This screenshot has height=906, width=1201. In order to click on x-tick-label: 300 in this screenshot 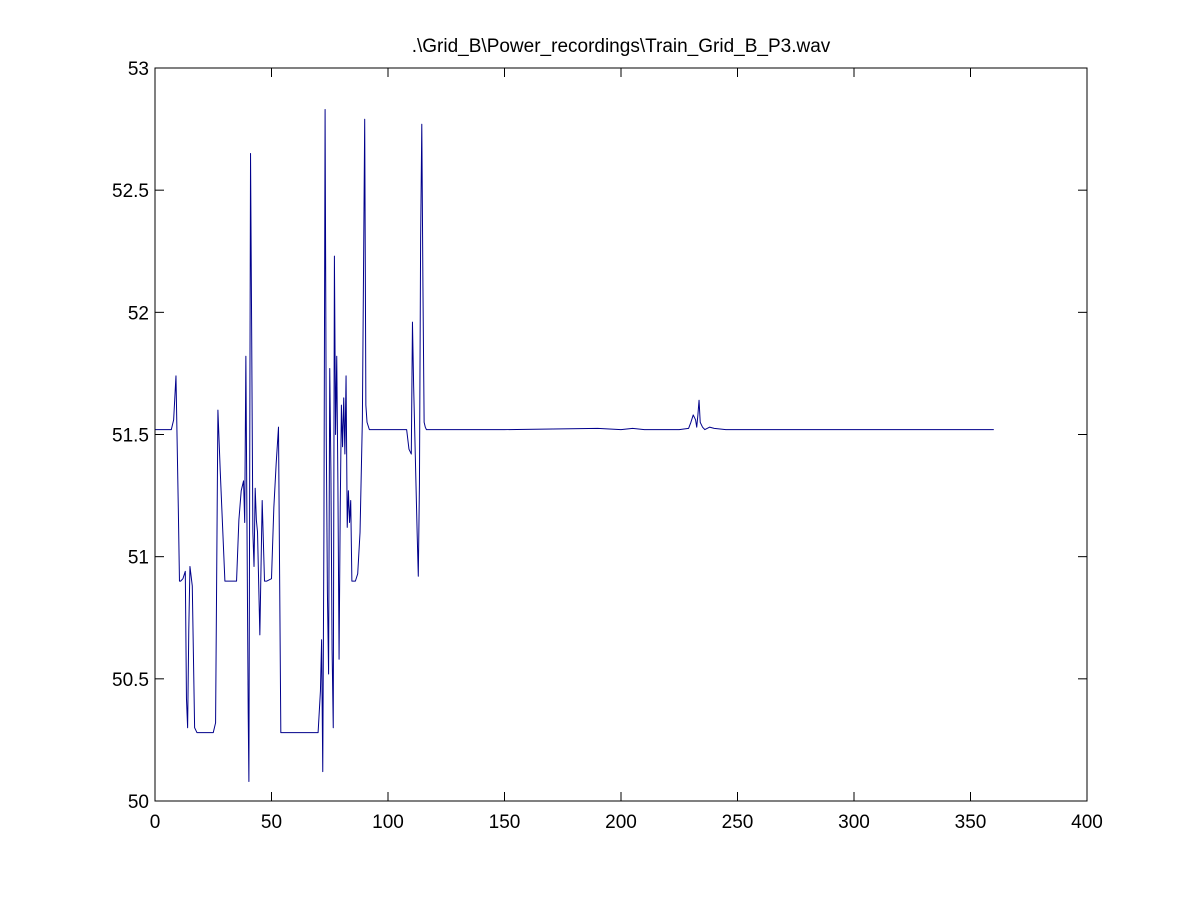, I will do `click(854, 822)`.